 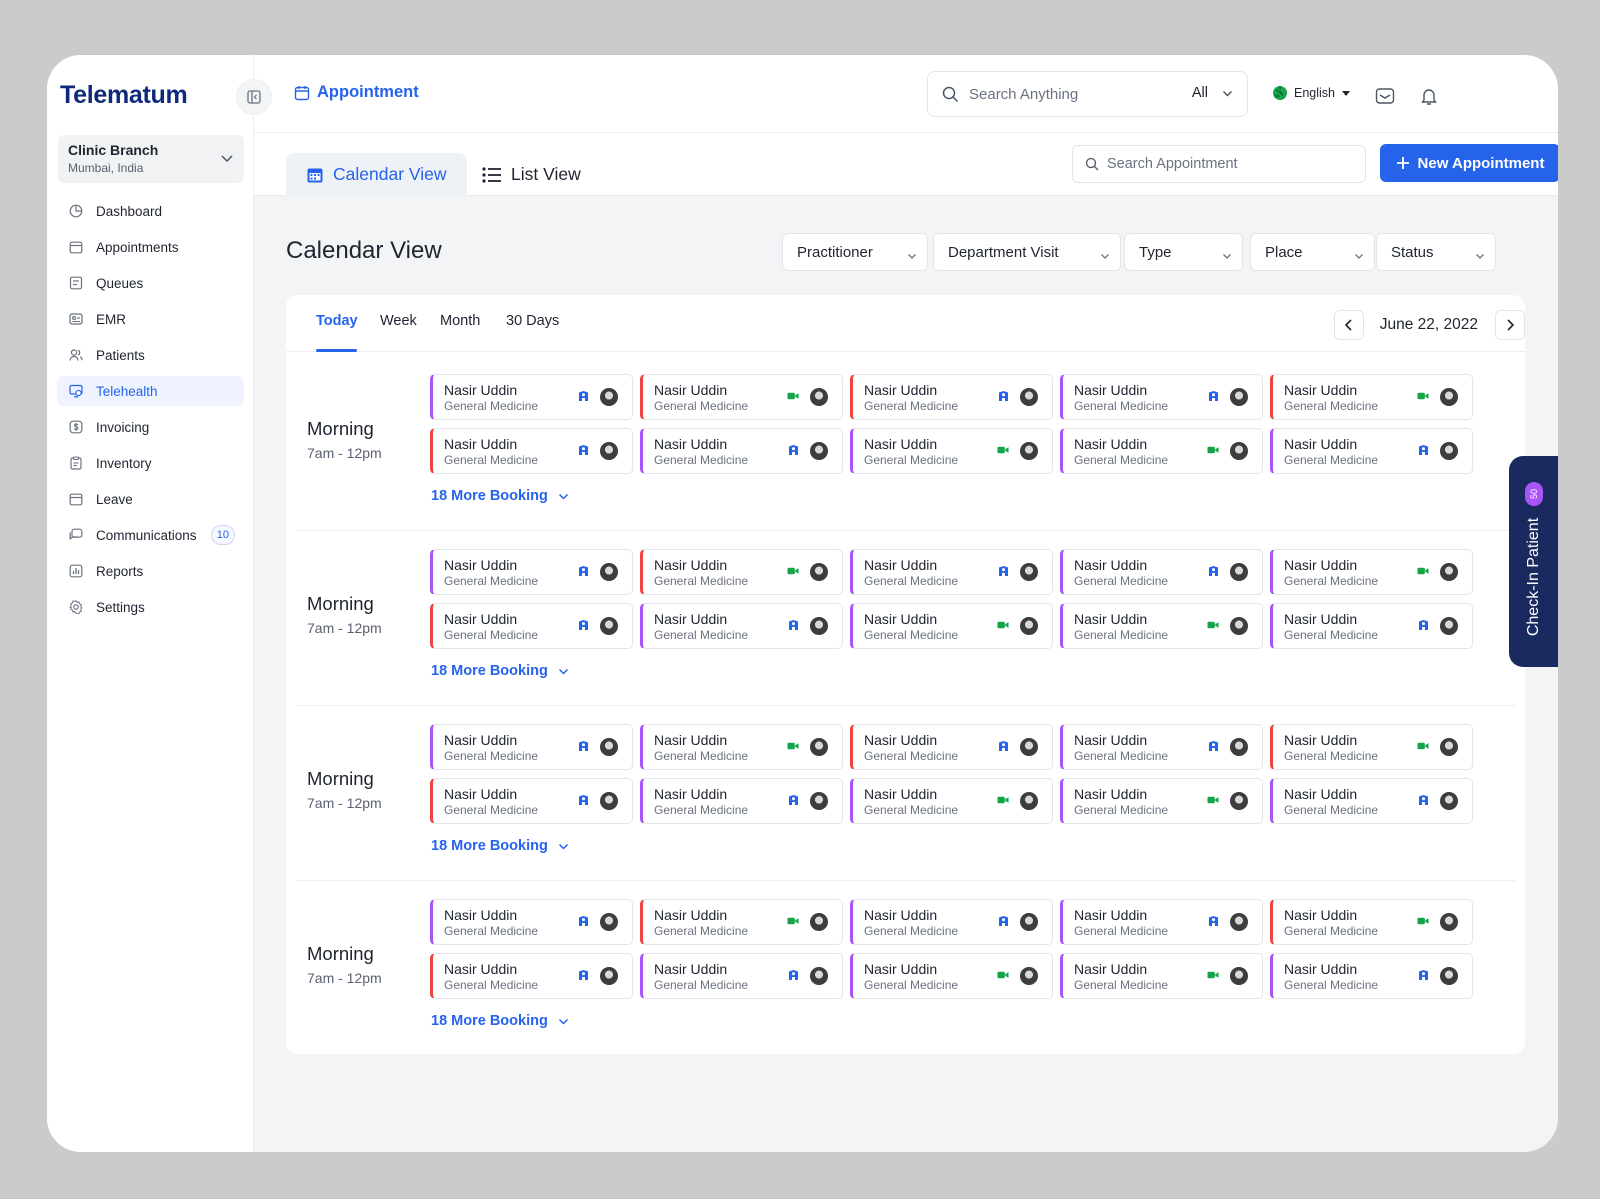 I want to click on sidebar-item-patients: Patients, so click(x=150, y=355).